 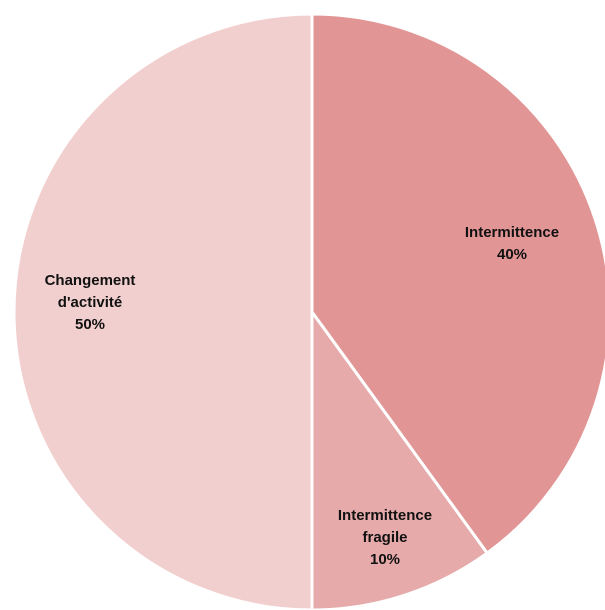 I want to click on slice-label-line: fragile, so click(x=384, y=537).